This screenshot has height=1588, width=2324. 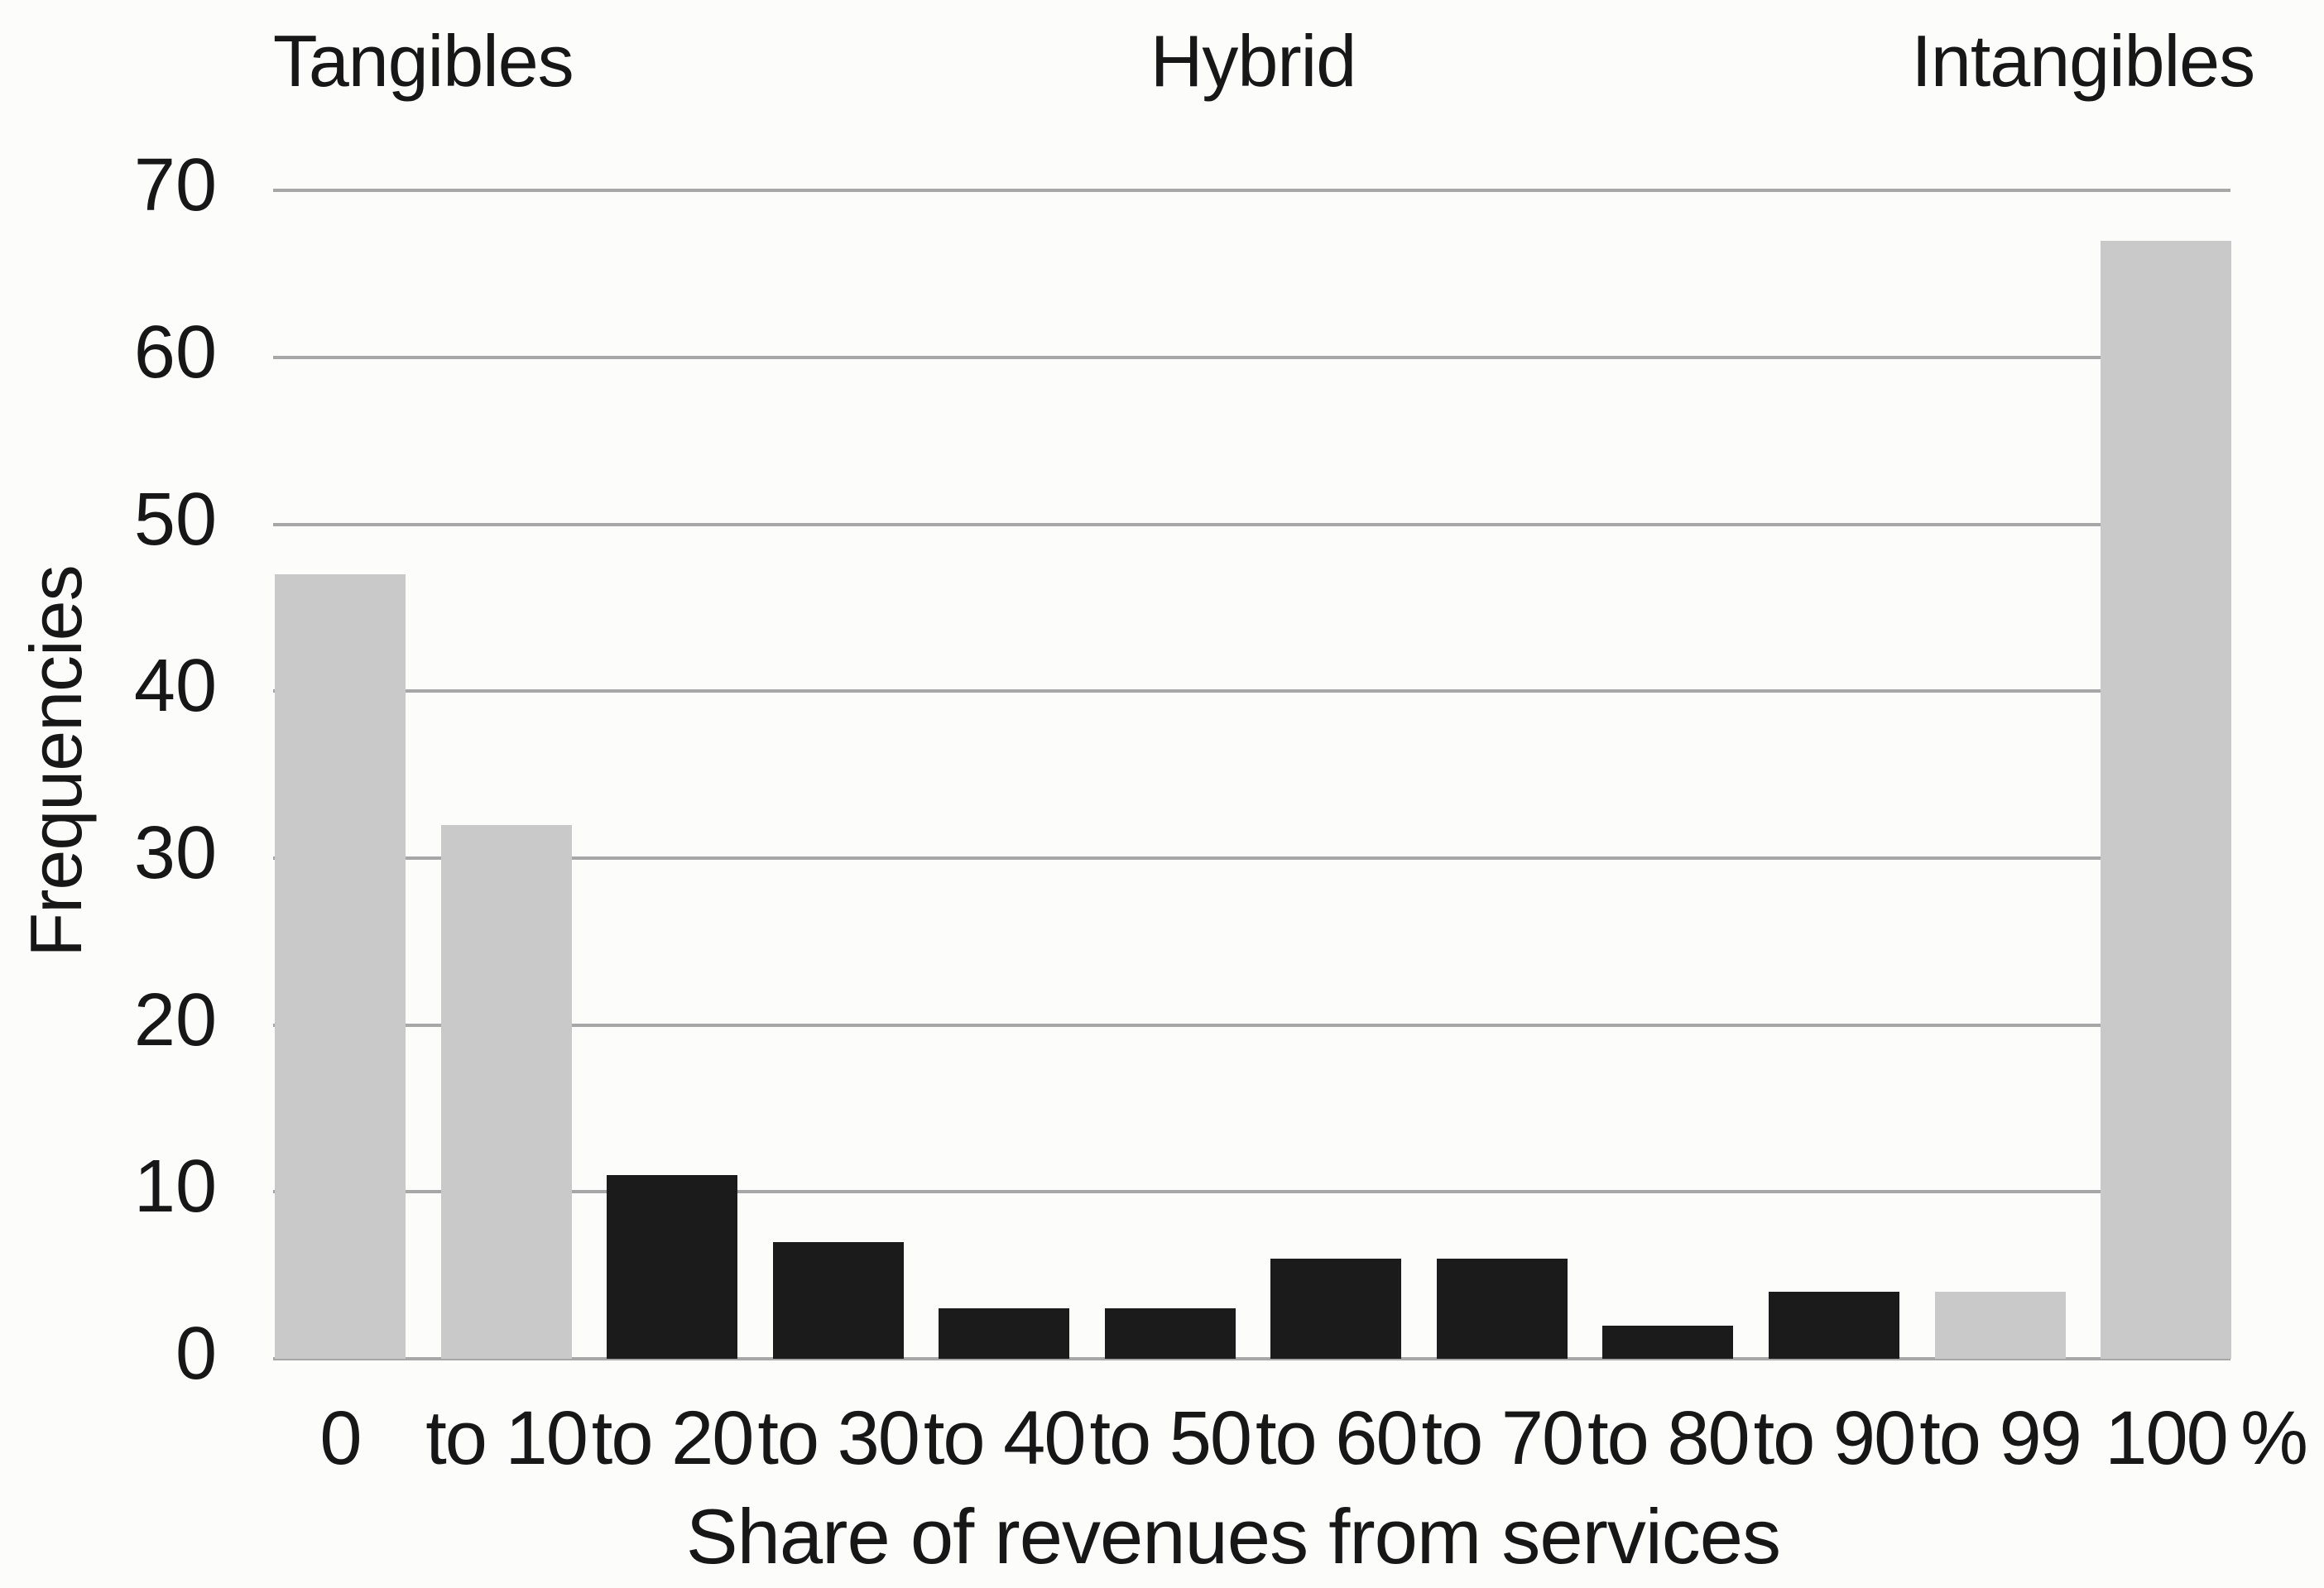 I want to click on x-tick-label-to-50: to 50, so click(x=1170, y=1438).